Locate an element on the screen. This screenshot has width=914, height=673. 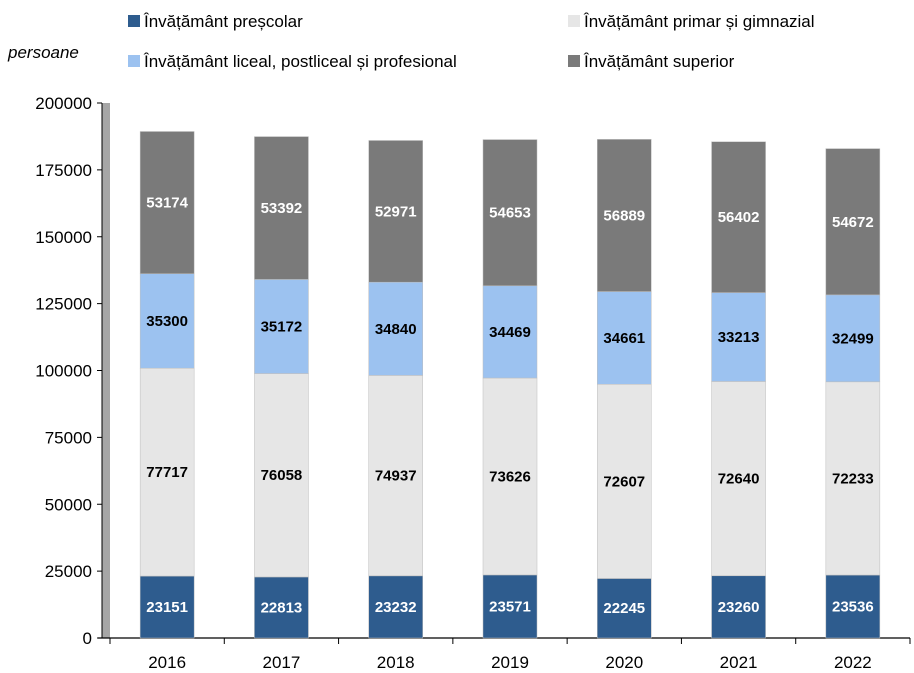
data-label: 72607 is located at coordinates (624, 481).